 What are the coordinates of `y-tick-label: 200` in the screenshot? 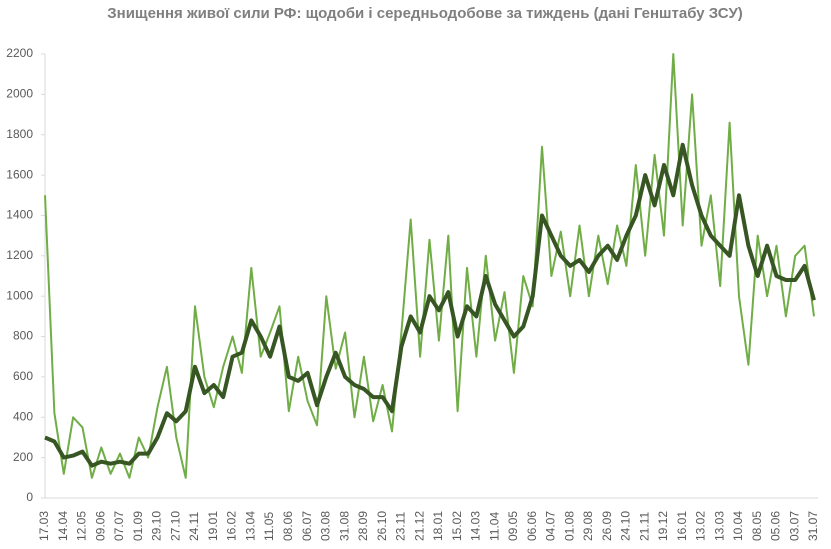 It's located at (23, 457).